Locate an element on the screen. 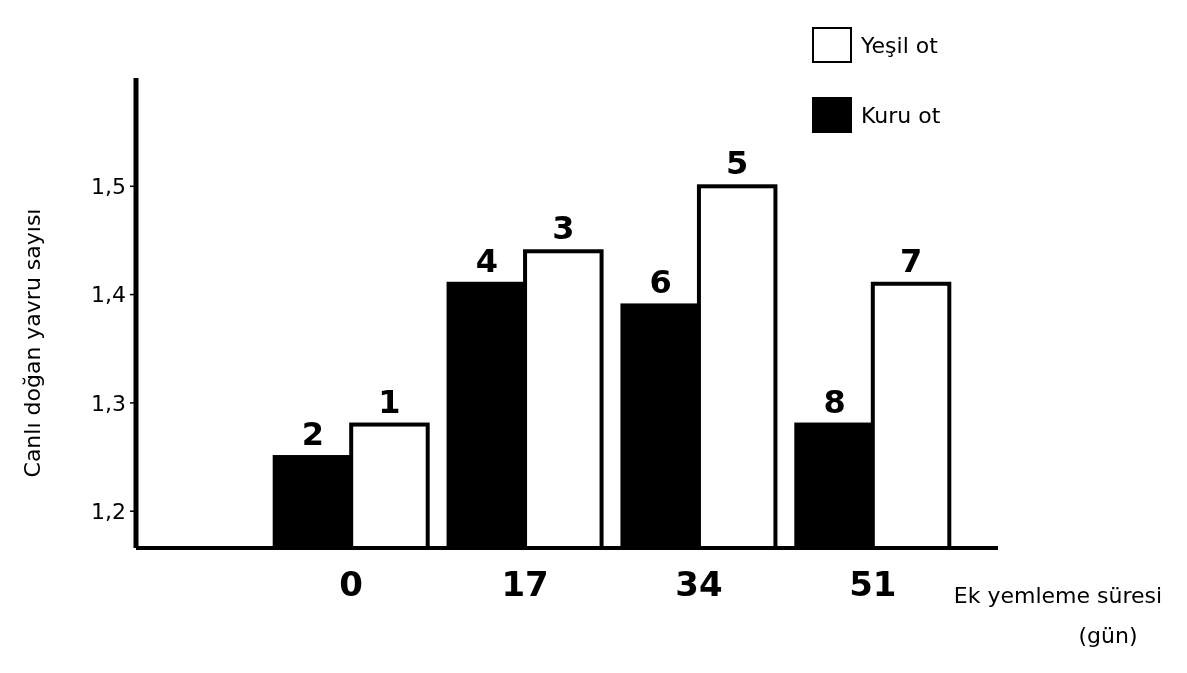  annotation: 6 is located at coordinates (660, 282).